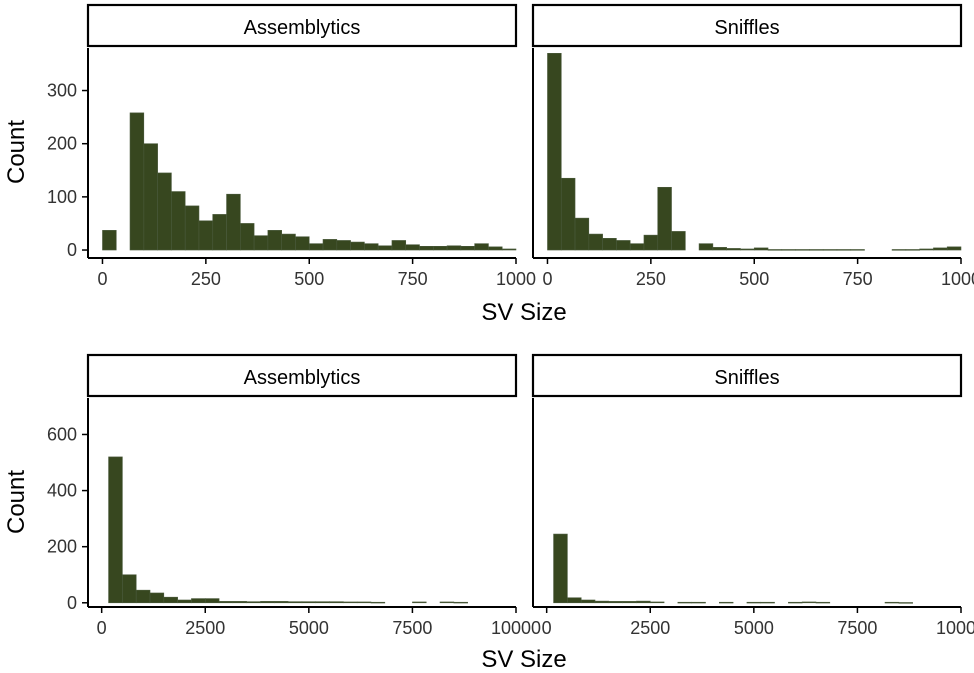  I want to click on x-tick-label-bottom-right-0: 0, so click(547, 628).